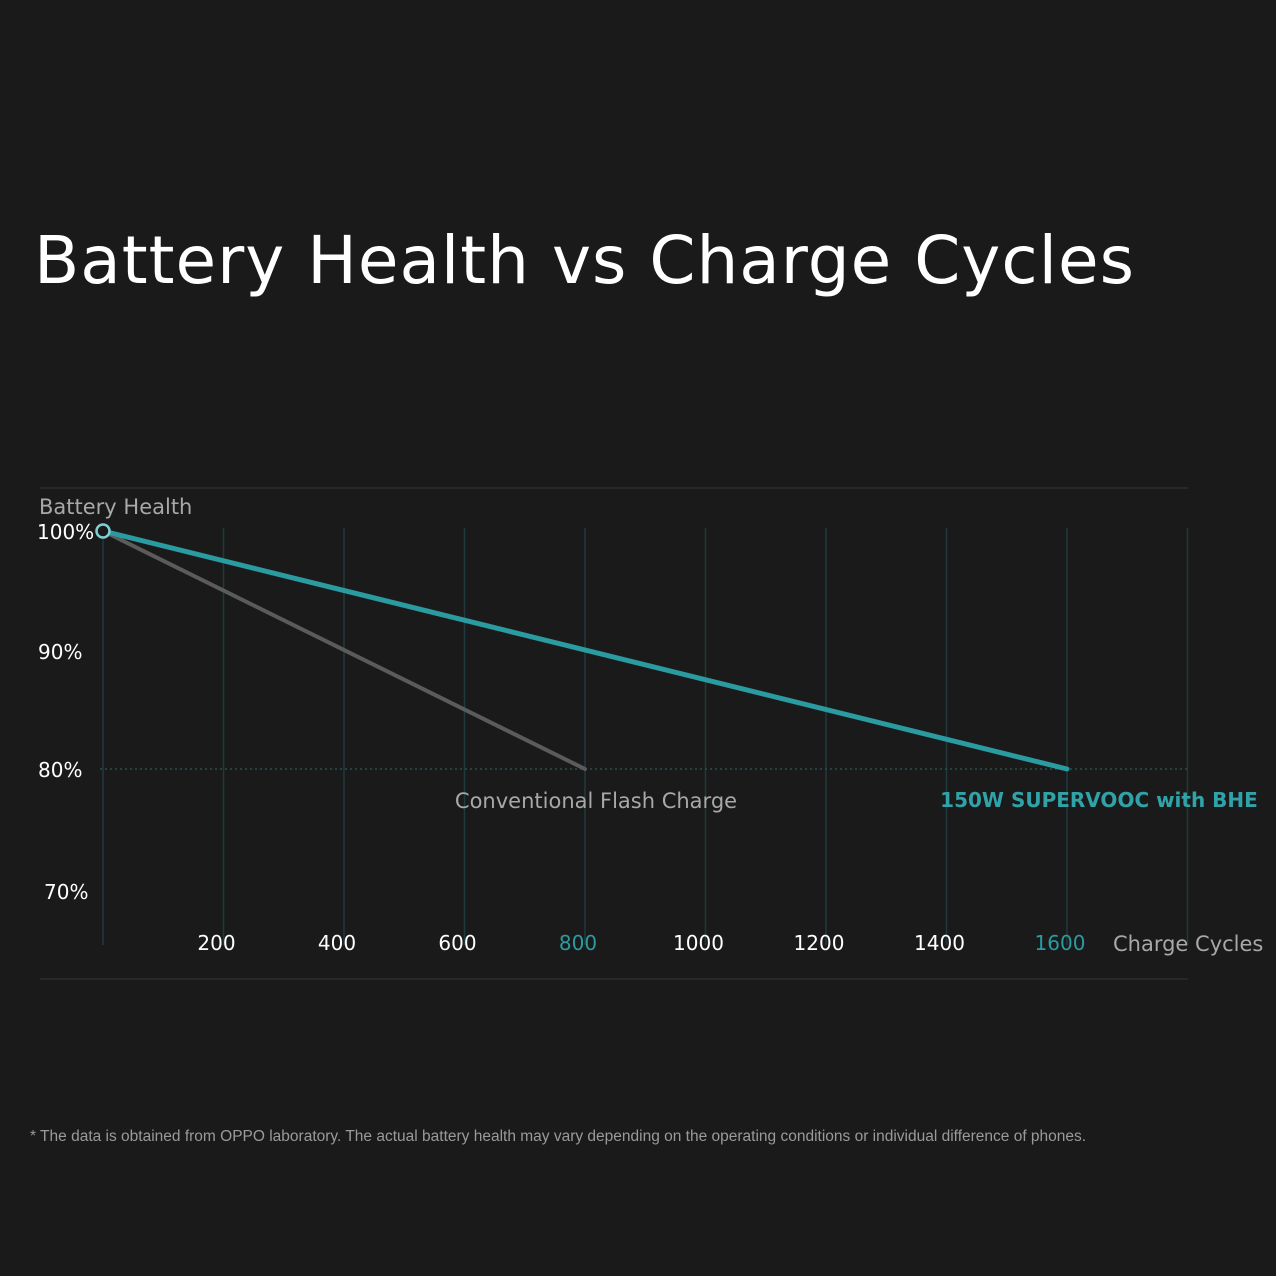 This screenshot has width=1276, height=1276. Describe the element at coordinates (66, 892) in the screenshot. I see `y-tick-label-70: 70%` at that location.